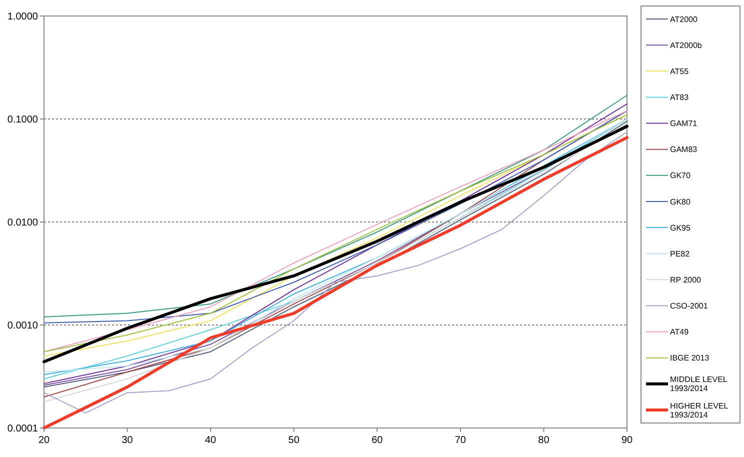 The height and width of the screenshot is (457, 744). I want to click on legend-label: AT83, so click(680, 97).